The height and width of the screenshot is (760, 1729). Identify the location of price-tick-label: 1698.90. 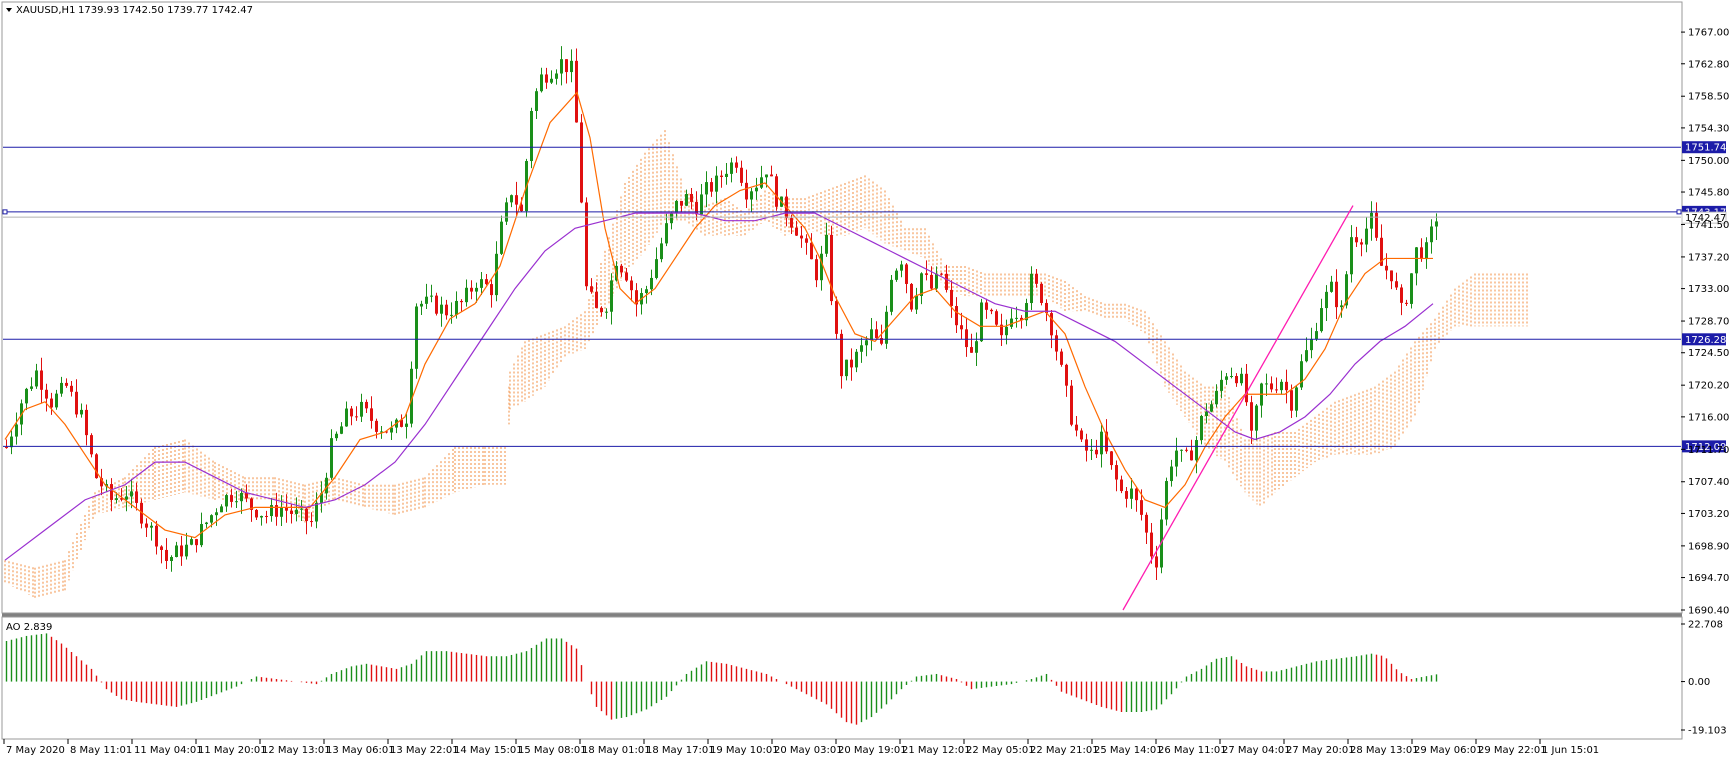
(1708, 546).